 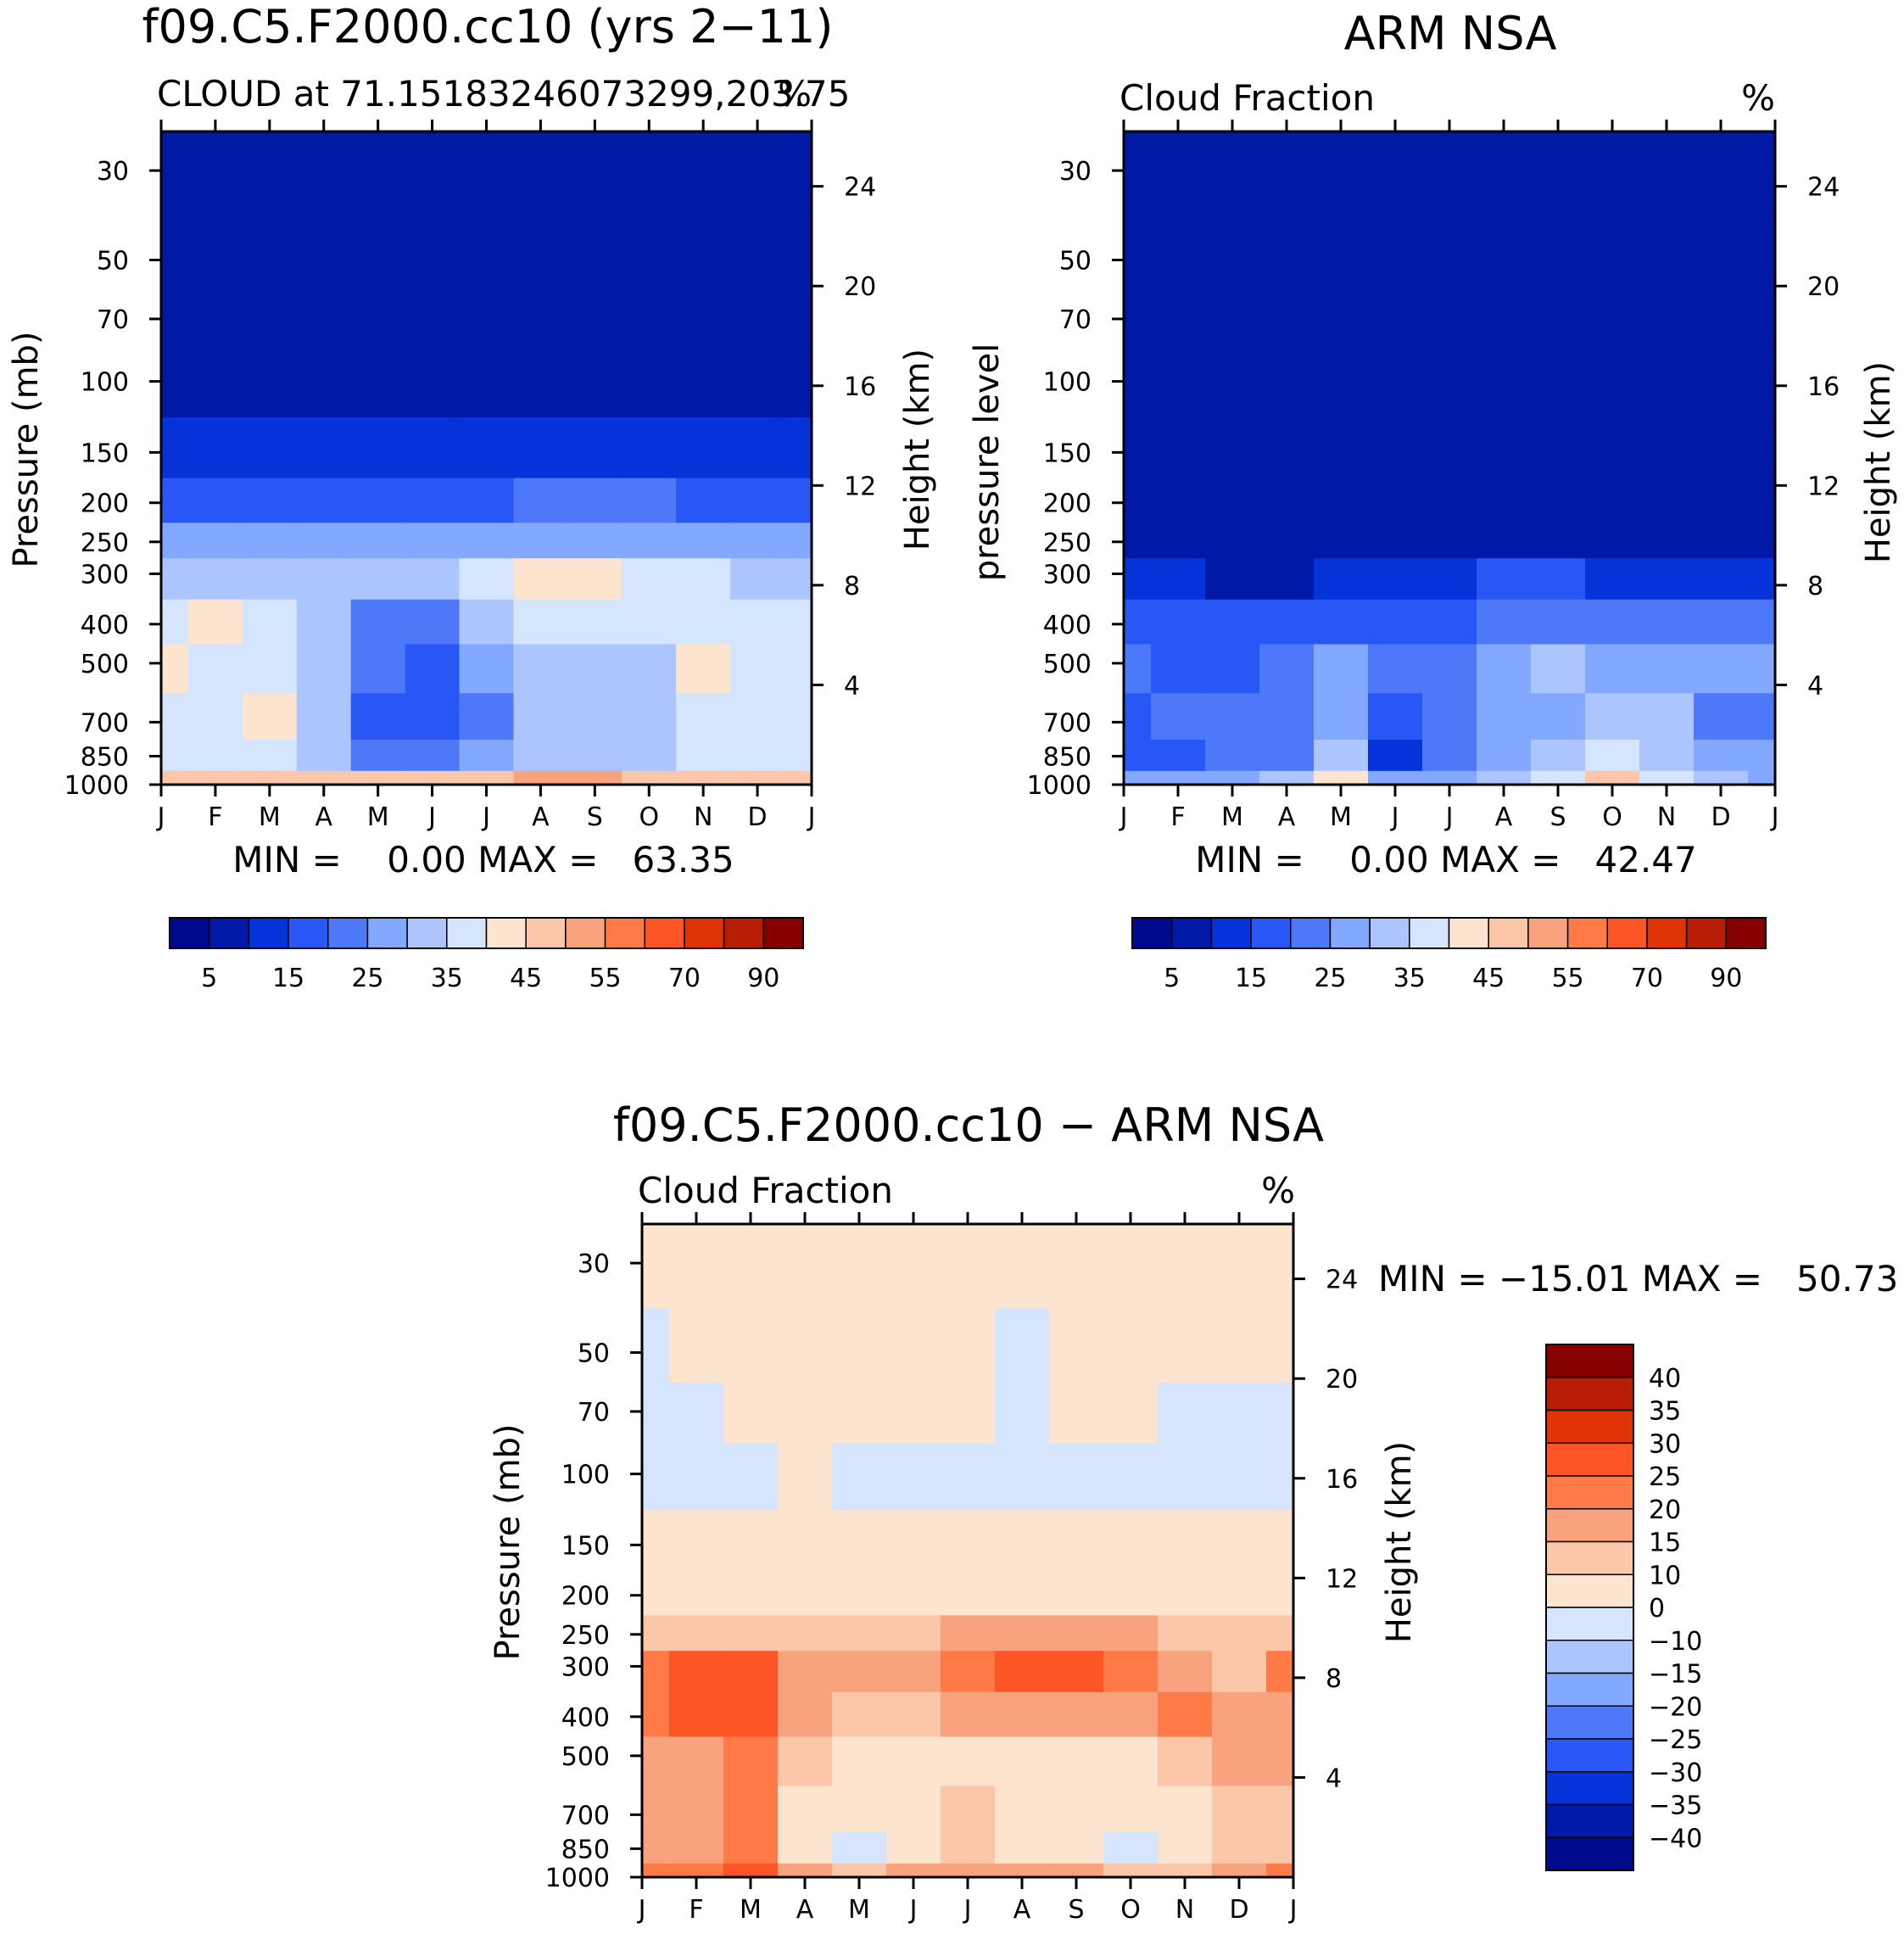 I want to click on colorbar-label: 30, so click(x=1665, y=1444).